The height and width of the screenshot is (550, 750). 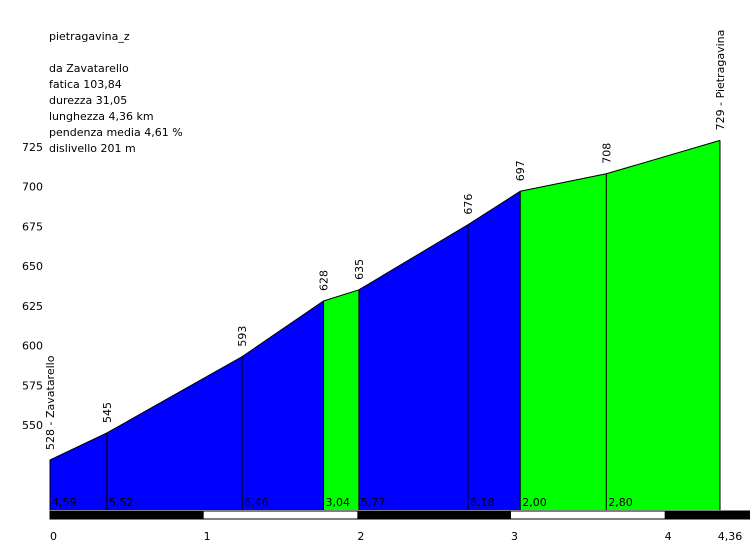 What do you see at coordinates (668, 536) in the screenshot?
I see `x-tick-label: 4` at bounding box center [668, 536].